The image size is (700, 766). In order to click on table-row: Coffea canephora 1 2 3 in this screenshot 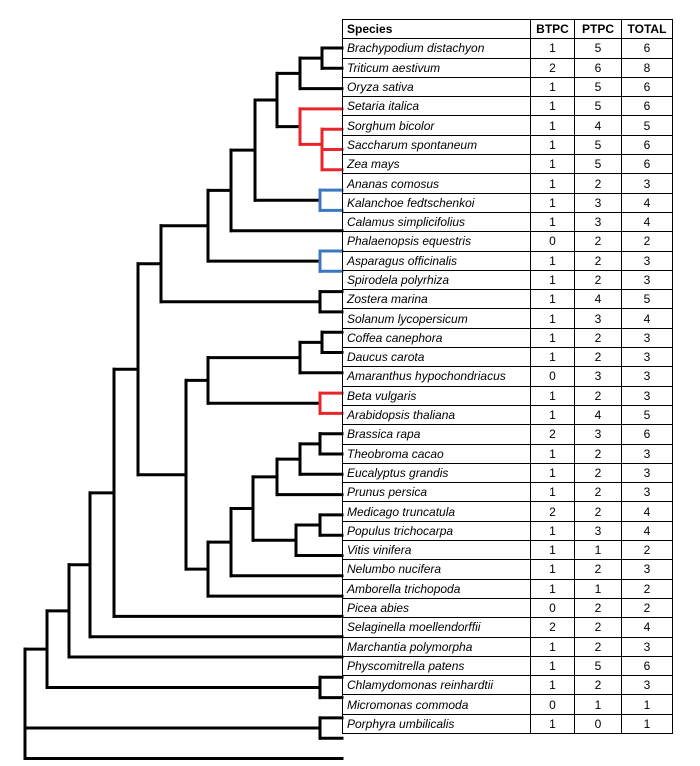, I will do `click(507, 338)`.